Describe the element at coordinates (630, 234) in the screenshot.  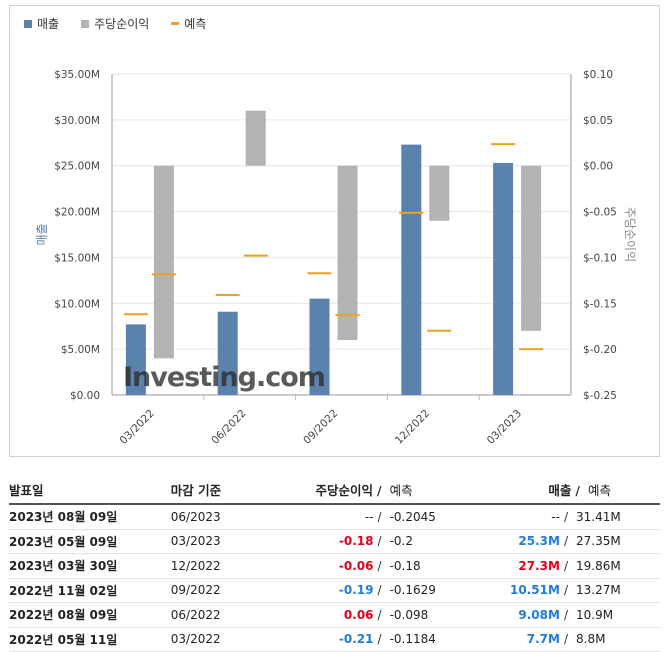
I see `y-right-axis-title: 주당순이익` at that location.